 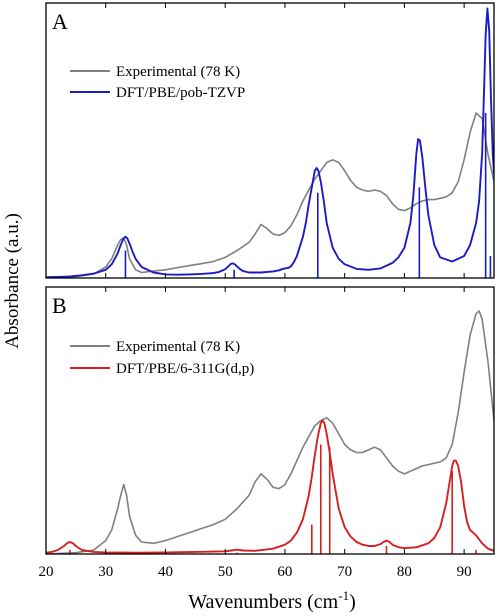 I want to click on x-tick-label: 50, so click(x=225, y=572).